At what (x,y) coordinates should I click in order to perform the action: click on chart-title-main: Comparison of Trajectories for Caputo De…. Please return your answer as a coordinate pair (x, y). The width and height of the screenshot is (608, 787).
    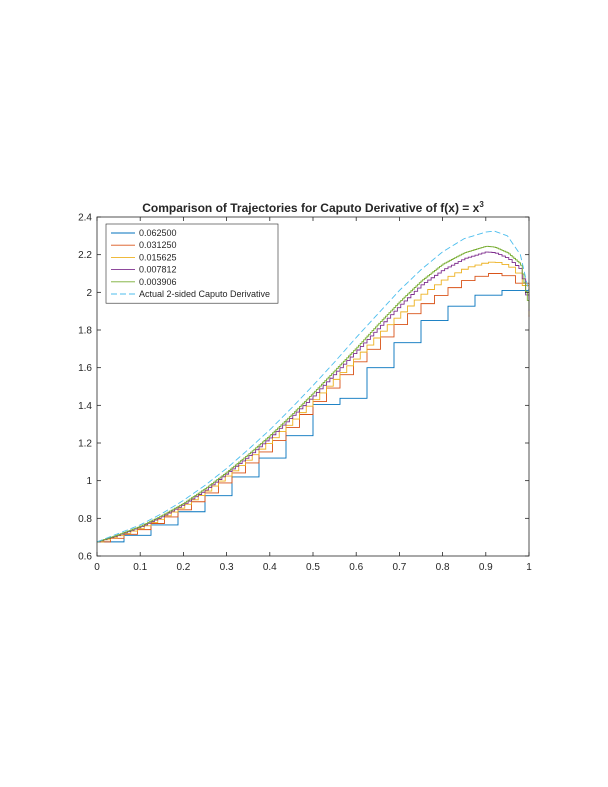
    Looking at the image, I should click on (310, 208).